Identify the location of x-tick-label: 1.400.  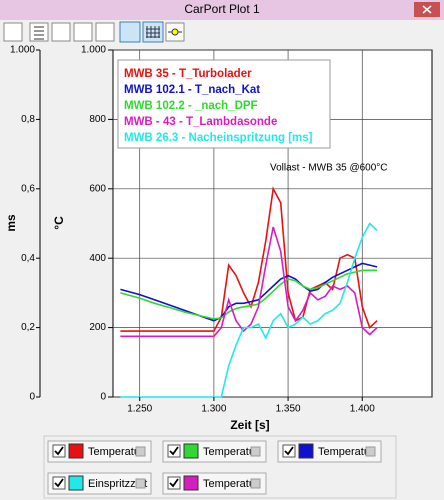
(362, 409).